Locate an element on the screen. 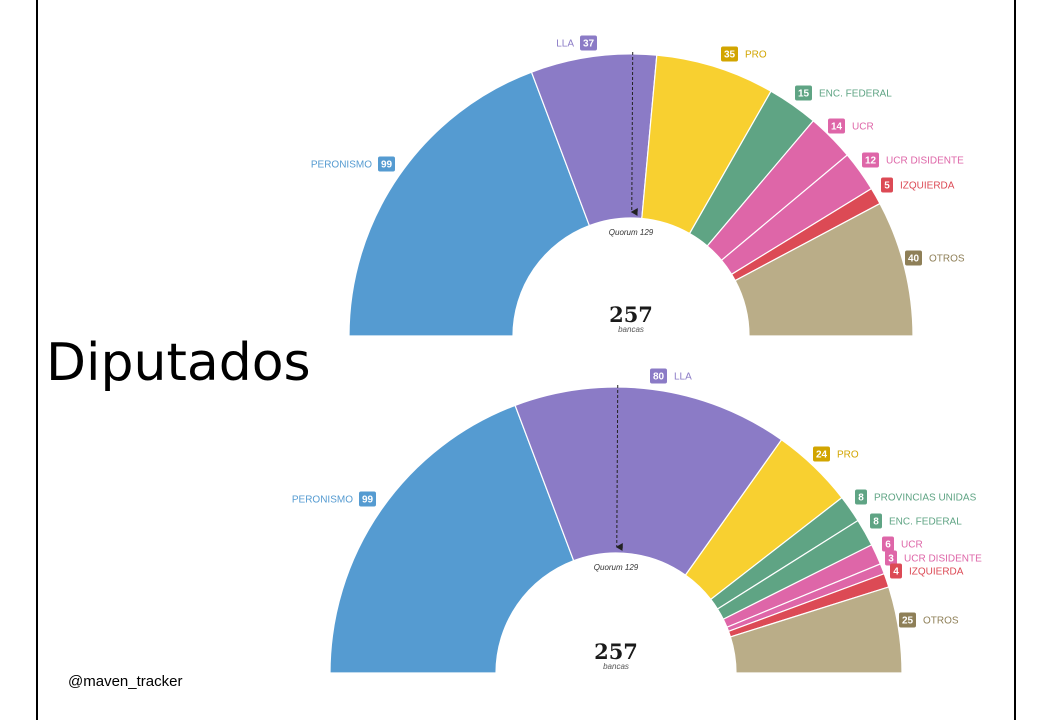  author-handle: @maven_tracker is located at coordinates (125, 681).